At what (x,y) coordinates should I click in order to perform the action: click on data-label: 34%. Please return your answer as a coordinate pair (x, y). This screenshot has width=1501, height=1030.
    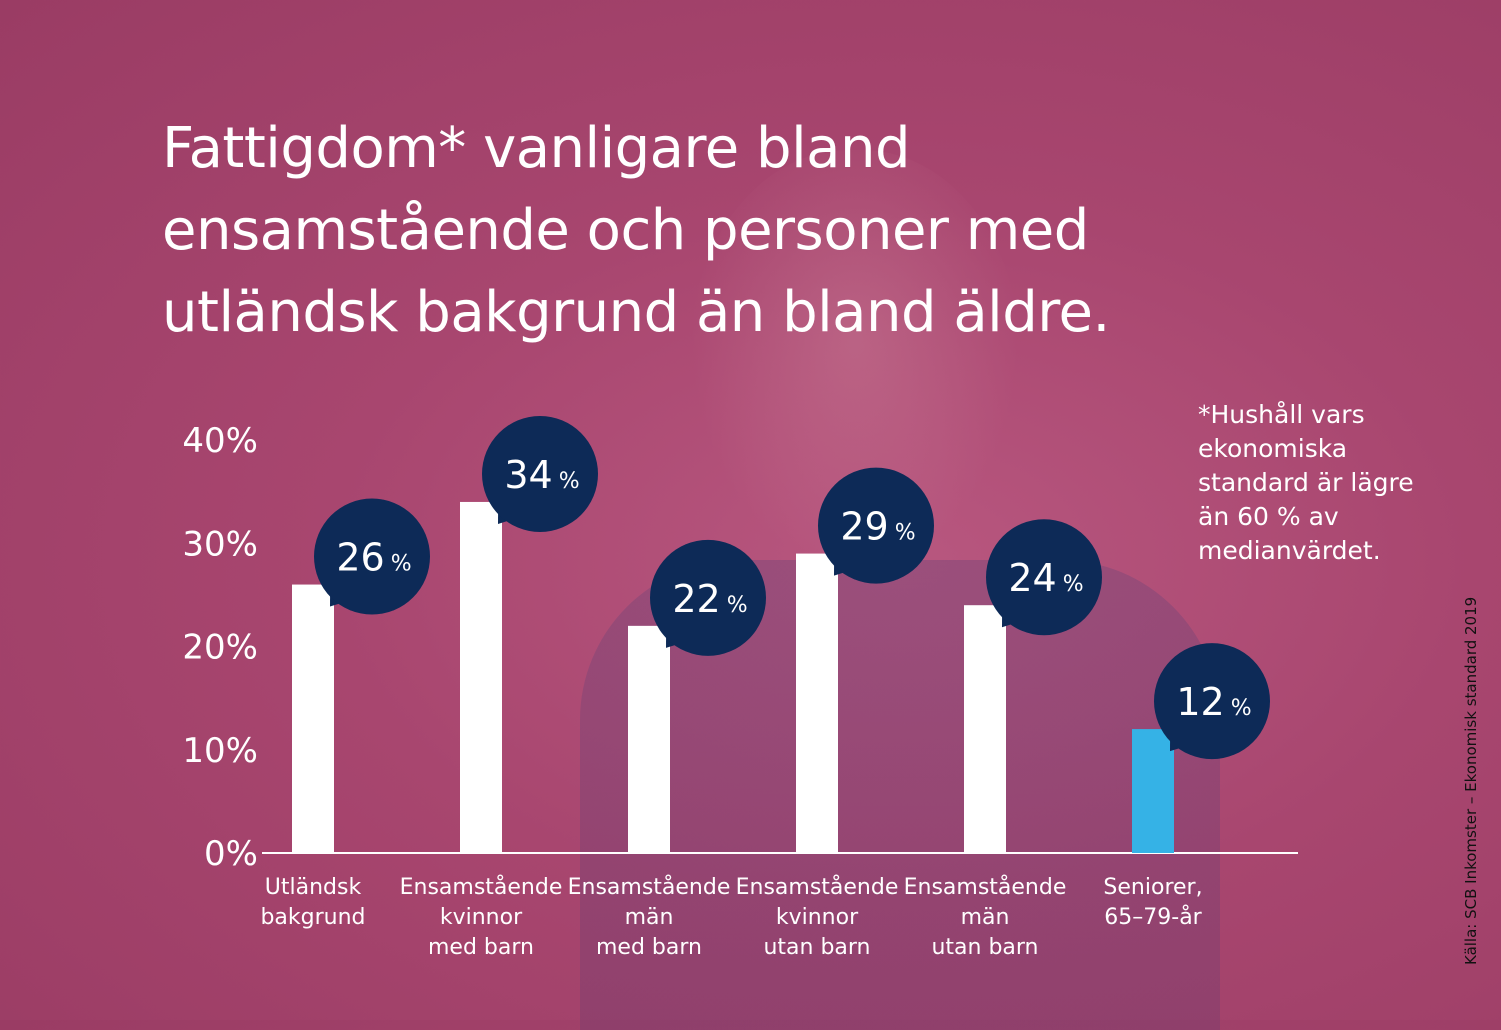
    Looking at the image, I should click on (541, 475).